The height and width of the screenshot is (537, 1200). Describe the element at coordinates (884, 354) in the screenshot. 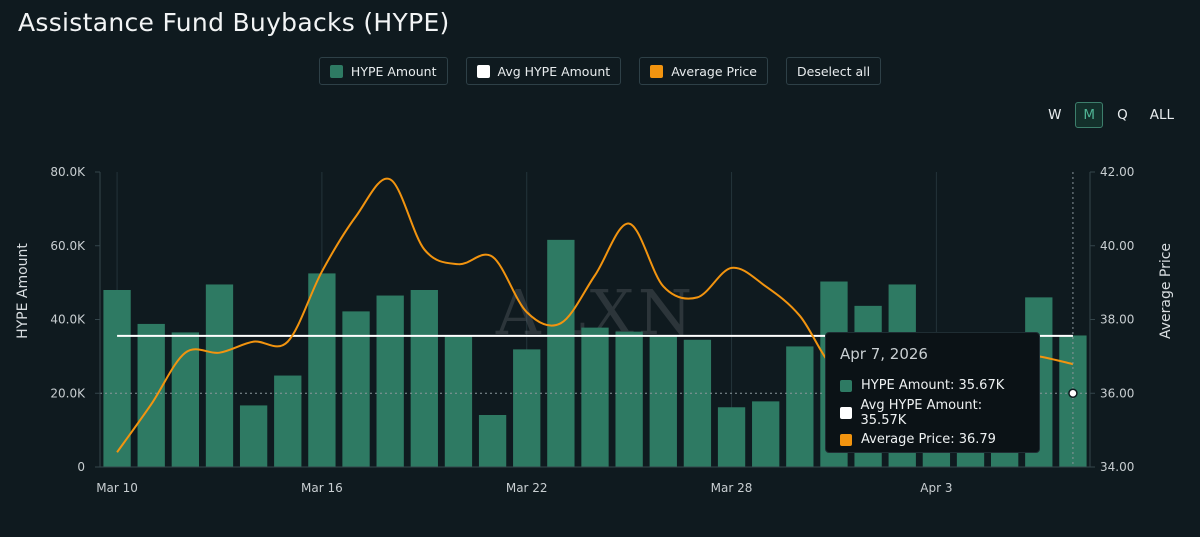

I see `tooltip-date: Apr 7, 2026` at that location.